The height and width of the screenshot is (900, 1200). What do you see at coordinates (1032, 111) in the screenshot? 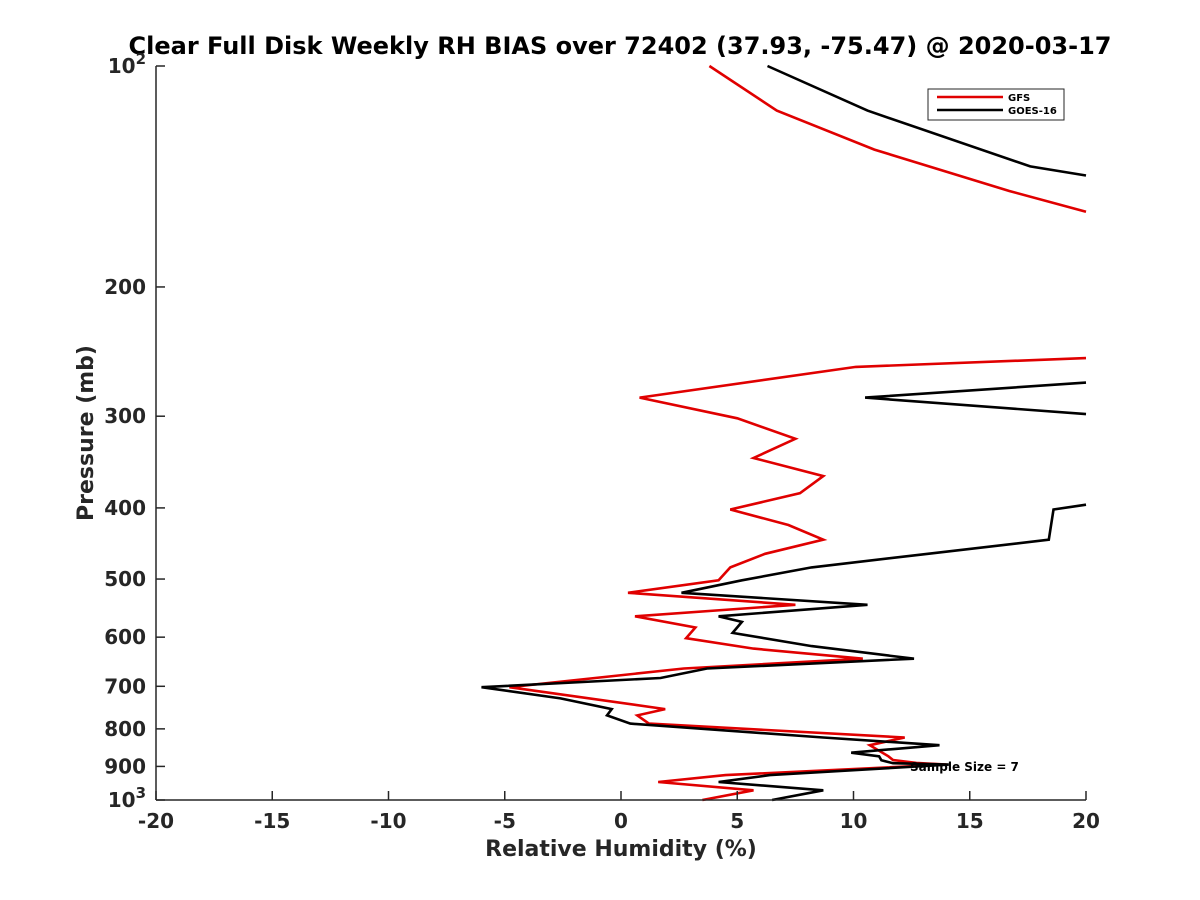
I see `legend-label-goes-16: GOES-16` at bounding box center [1032, 111].